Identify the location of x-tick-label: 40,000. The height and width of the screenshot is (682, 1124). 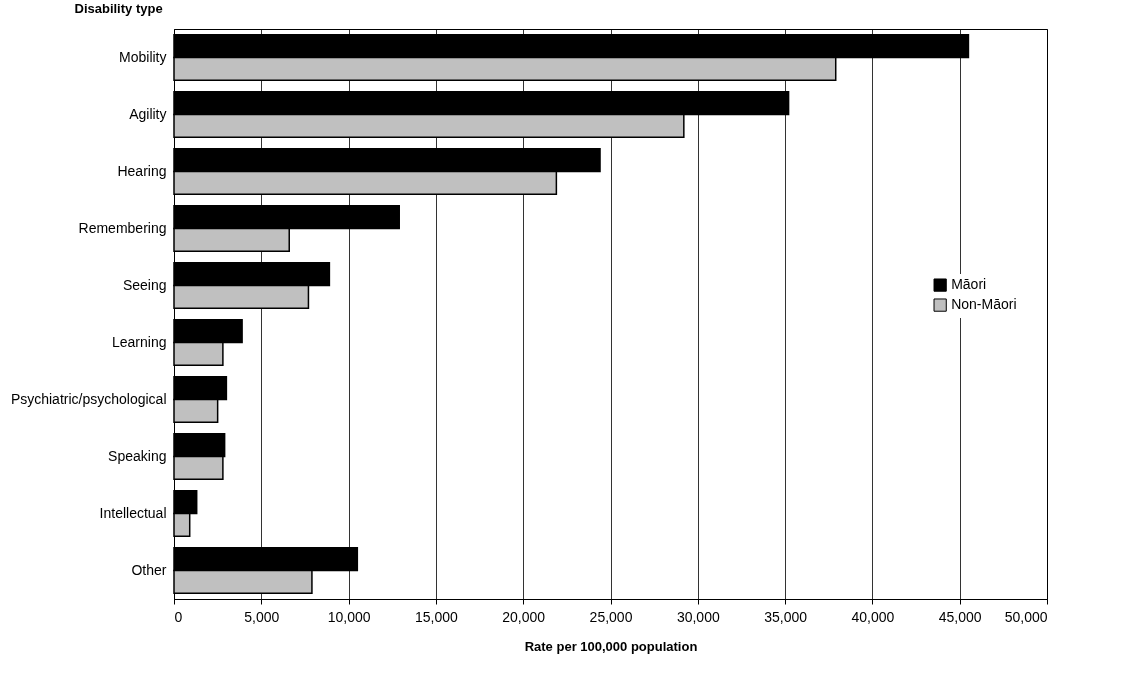
(873, 616).